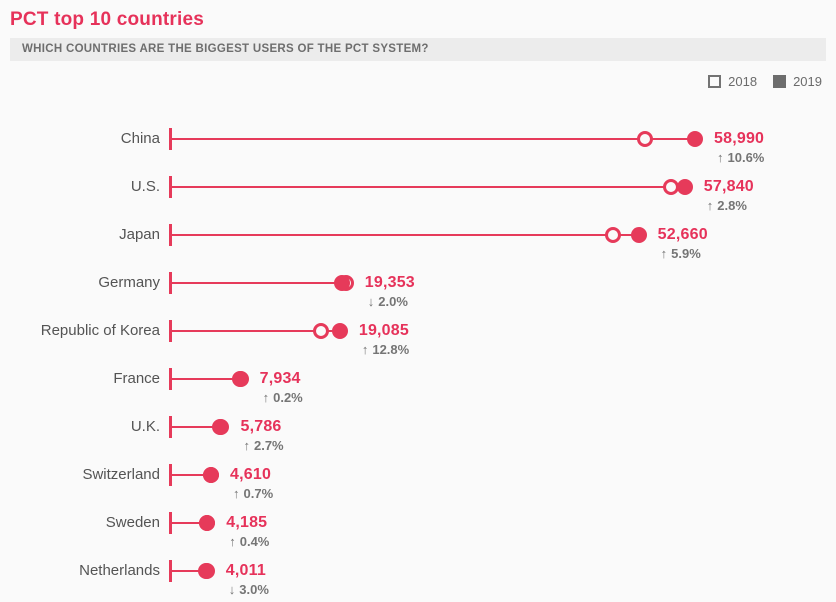 Image resolution: width=836 pixels, height=602 pixels. Describe the element at coordinates (281, 387) in the screenshot. I see `value-block: 7,934 ↑ 0.2%` at that location.